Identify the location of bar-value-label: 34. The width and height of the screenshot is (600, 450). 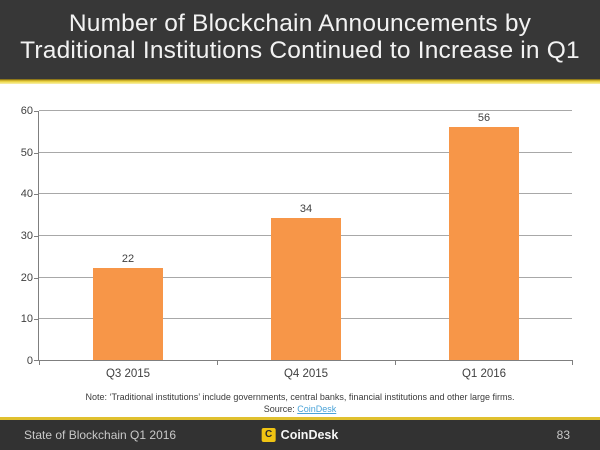
(306, 209).